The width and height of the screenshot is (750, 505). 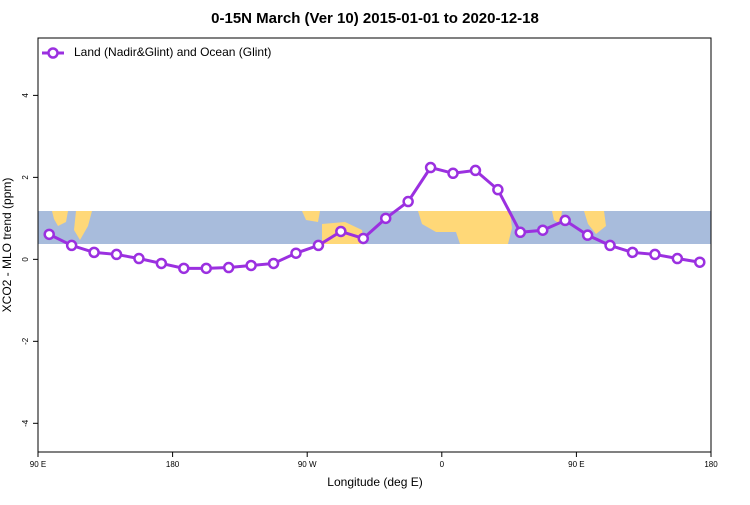 I want to click on y-tick-label: 2, so click(x=25, y=177).